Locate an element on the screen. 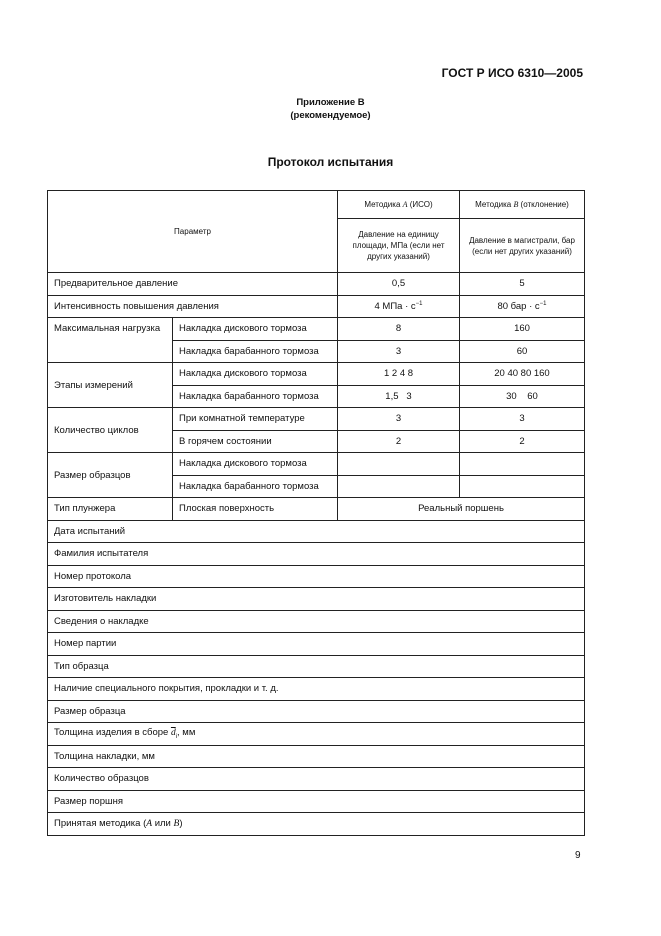  row-label: Дата испытаний is located at coordinates (316, 531).